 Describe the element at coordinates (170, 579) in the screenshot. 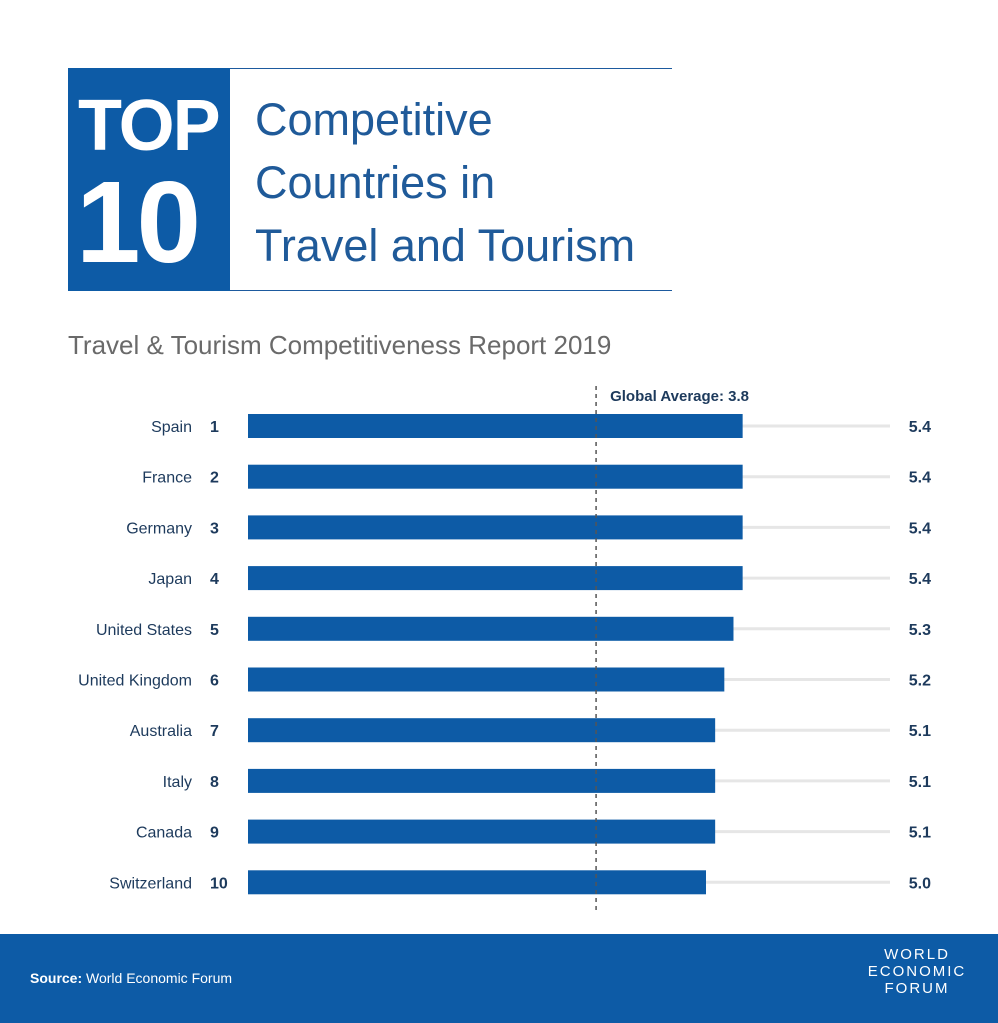

I see `country-label: Japan` at that location.